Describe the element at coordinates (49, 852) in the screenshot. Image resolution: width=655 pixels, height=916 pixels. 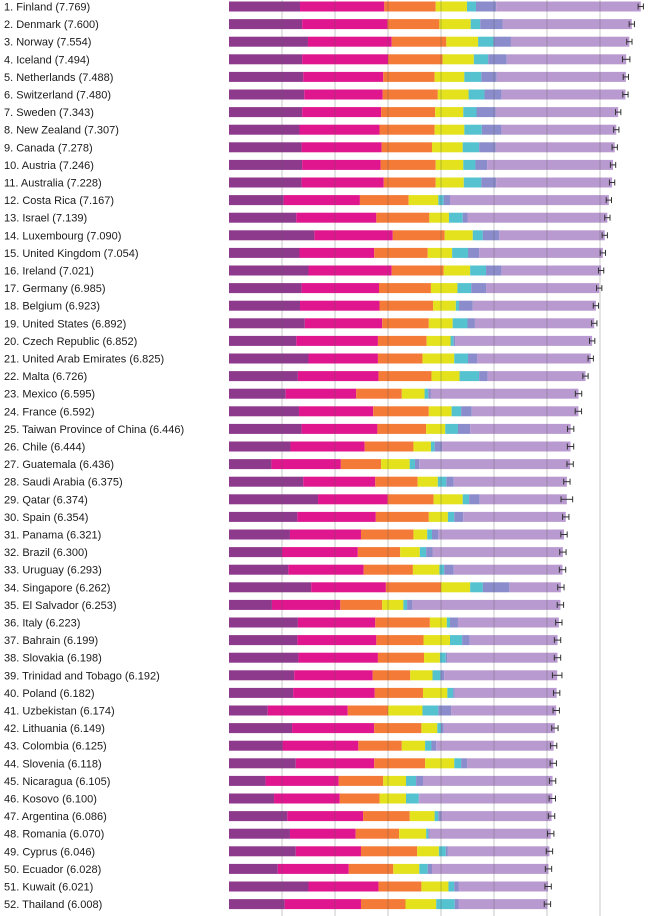
I see `country-label: 49. Cyprus (6.046)` at that location.